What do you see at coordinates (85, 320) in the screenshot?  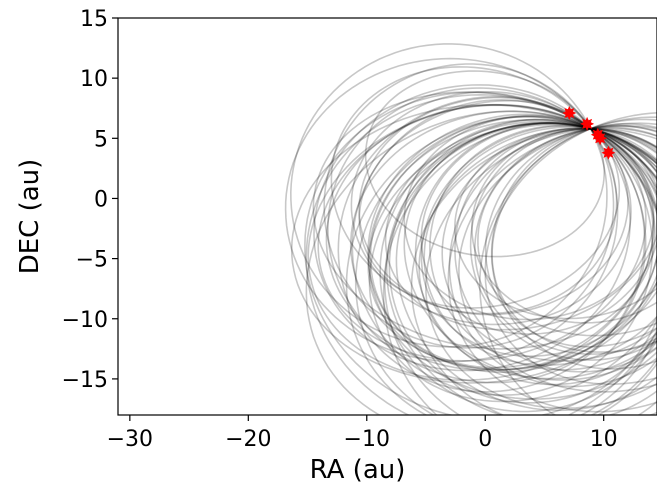 I see `y-tick-label: −10` at bounding box center [85, 320].